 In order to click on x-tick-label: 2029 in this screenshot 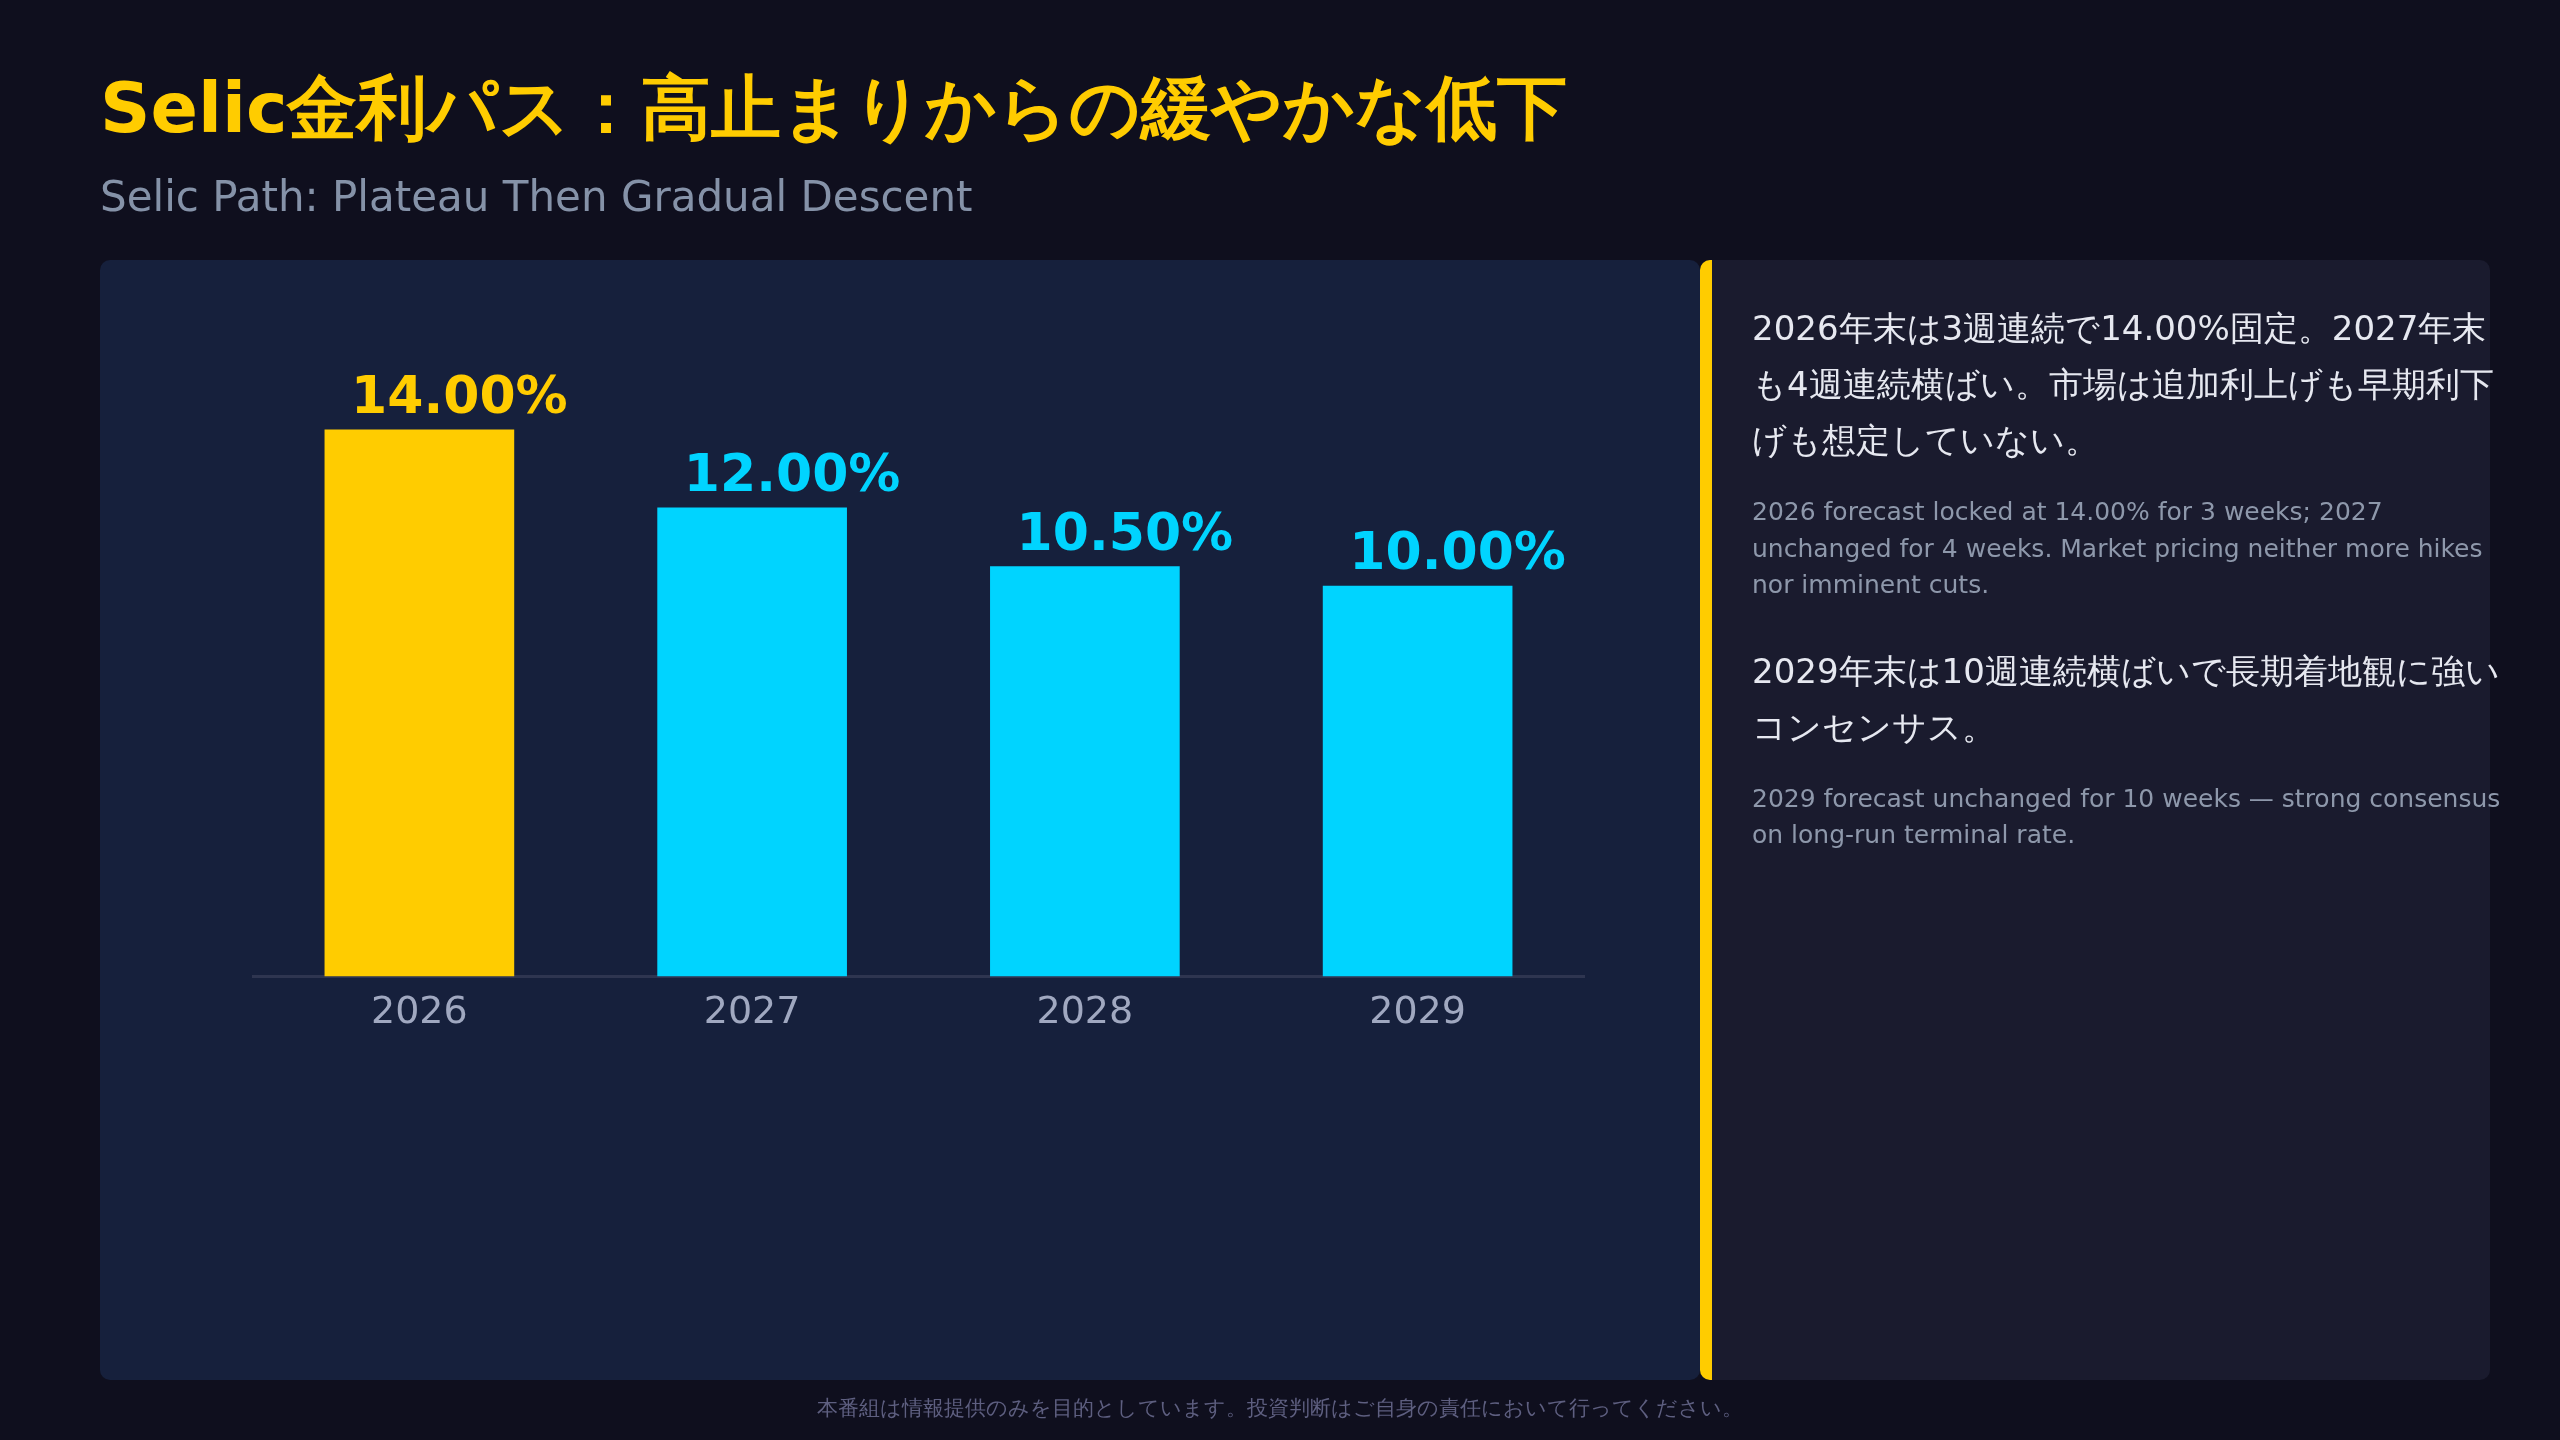, I will do `click(1417, 1010)`.